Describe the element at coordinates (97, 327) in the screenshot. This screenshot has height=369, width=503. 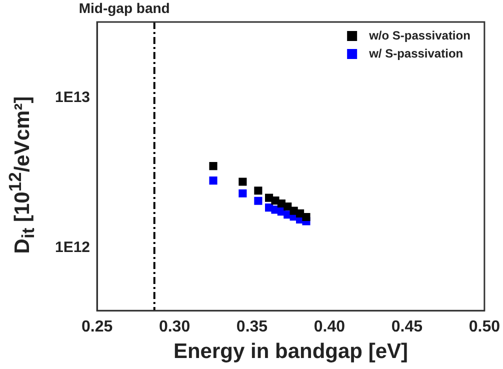
I see `x-tick-label: 0.25` at that location.